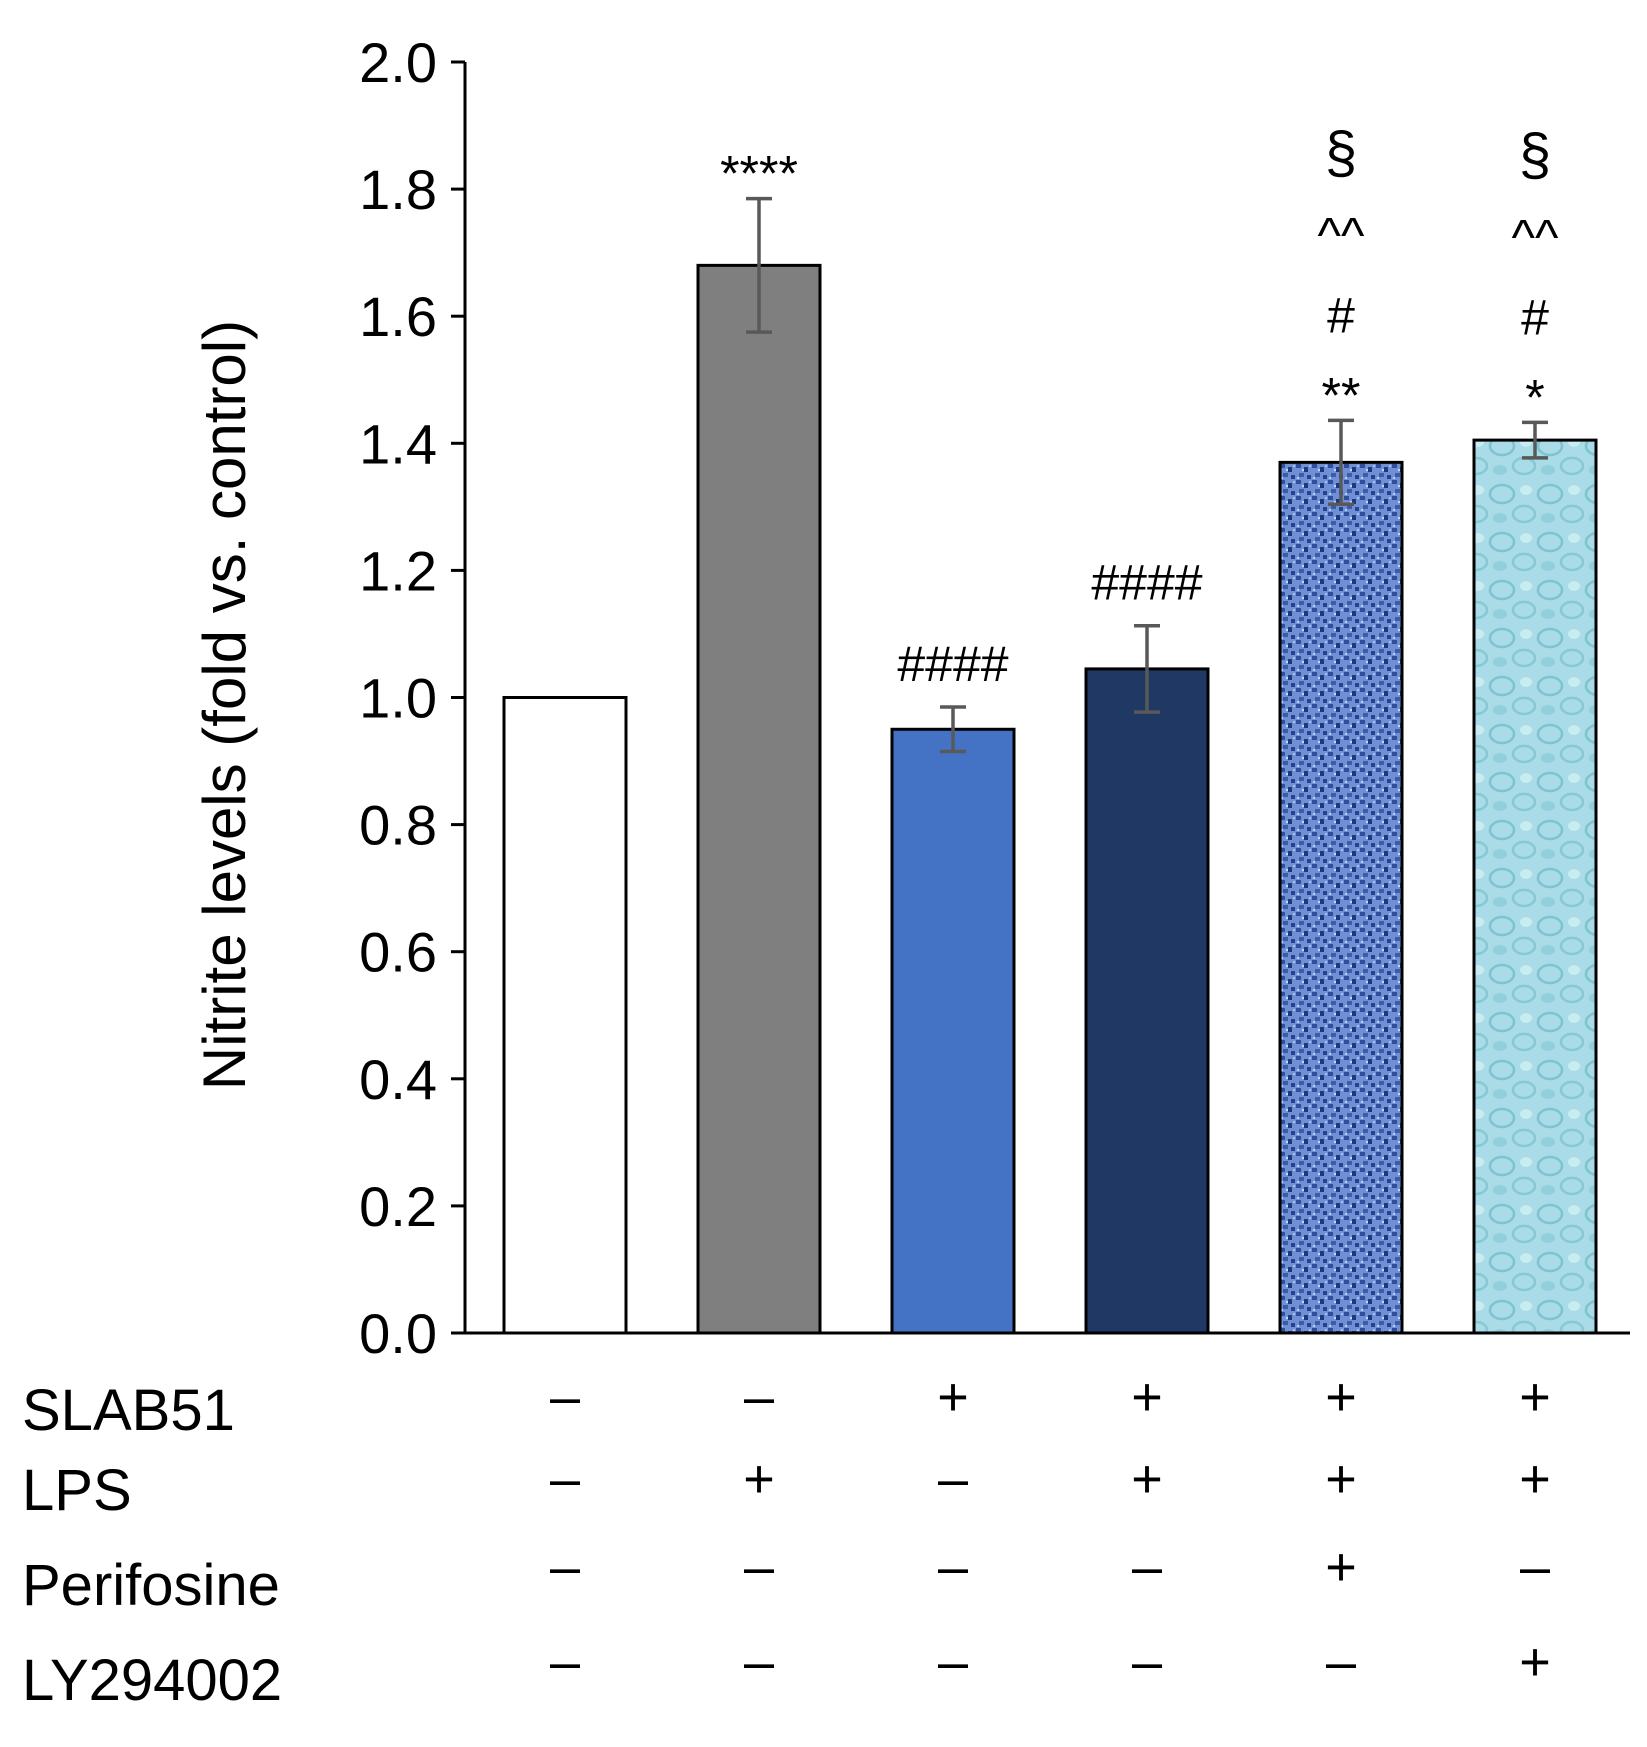 This screenshot has height=1747, width=1647. Describe the element at coordinates (1535, 237) in the screenshot. I see `annotation-bar-6: ^^` at that location.